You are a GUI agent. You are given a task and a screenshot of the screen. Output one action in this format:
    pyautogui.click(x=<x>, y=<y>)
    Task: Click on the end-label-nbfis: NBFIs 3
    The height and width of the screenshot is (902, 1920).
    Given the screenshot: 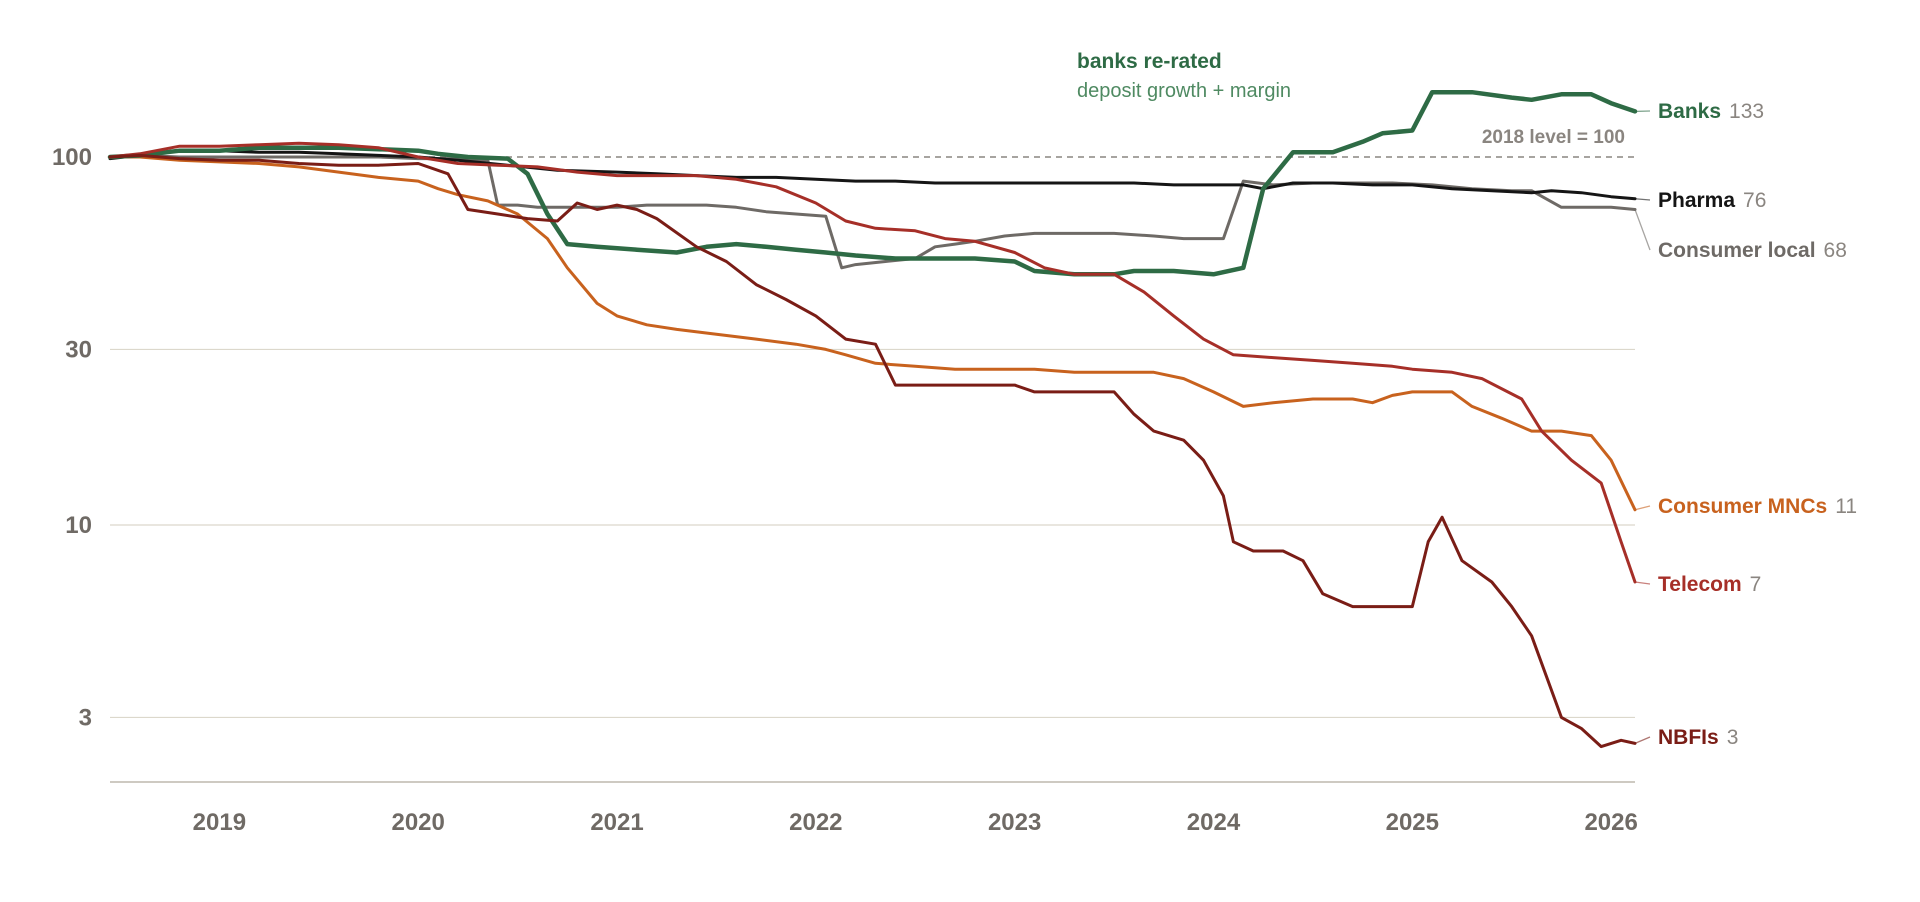 What is the action you would take?
    pyautogui.click(x=1698, y=737)
    